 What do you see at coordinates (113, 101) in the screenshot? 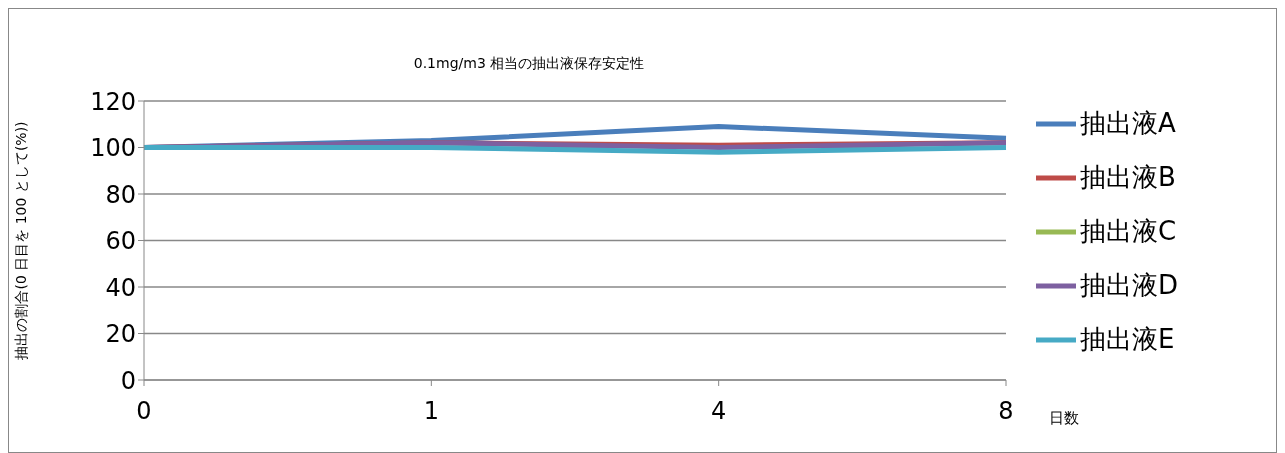
I see `y-tick-label: 120` at bounding box center [113, 101].